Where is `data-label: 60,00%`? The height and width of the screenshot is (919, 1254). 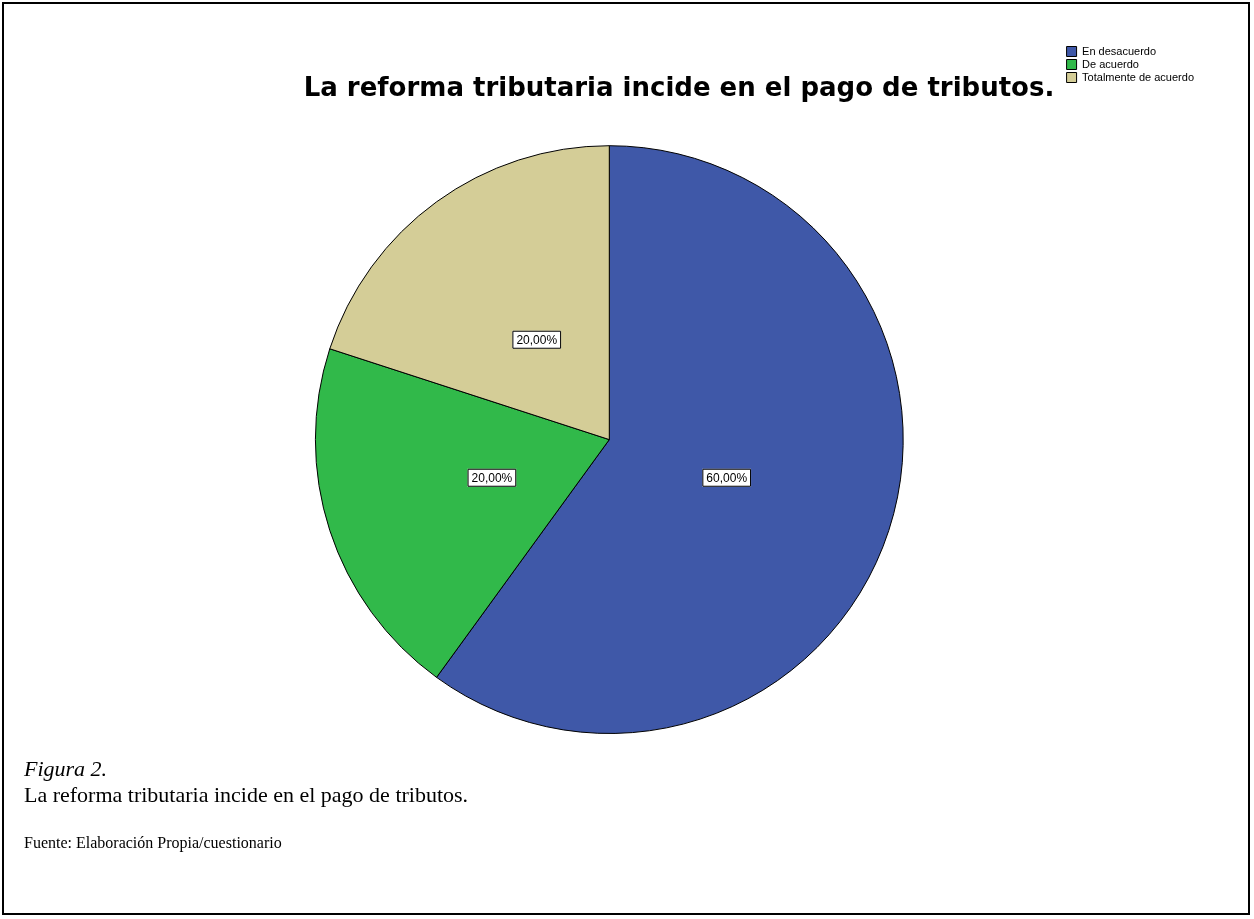 data-label: 60,00% is located at coordinates (727, 478).